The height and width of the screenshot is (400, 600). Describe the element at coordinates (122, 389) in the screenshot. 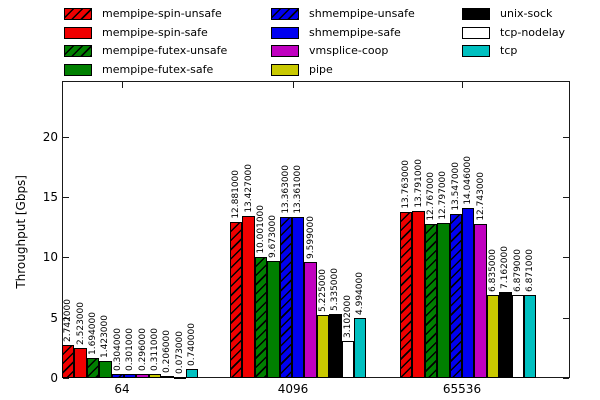

I see `x-category-label: 64` at that location.